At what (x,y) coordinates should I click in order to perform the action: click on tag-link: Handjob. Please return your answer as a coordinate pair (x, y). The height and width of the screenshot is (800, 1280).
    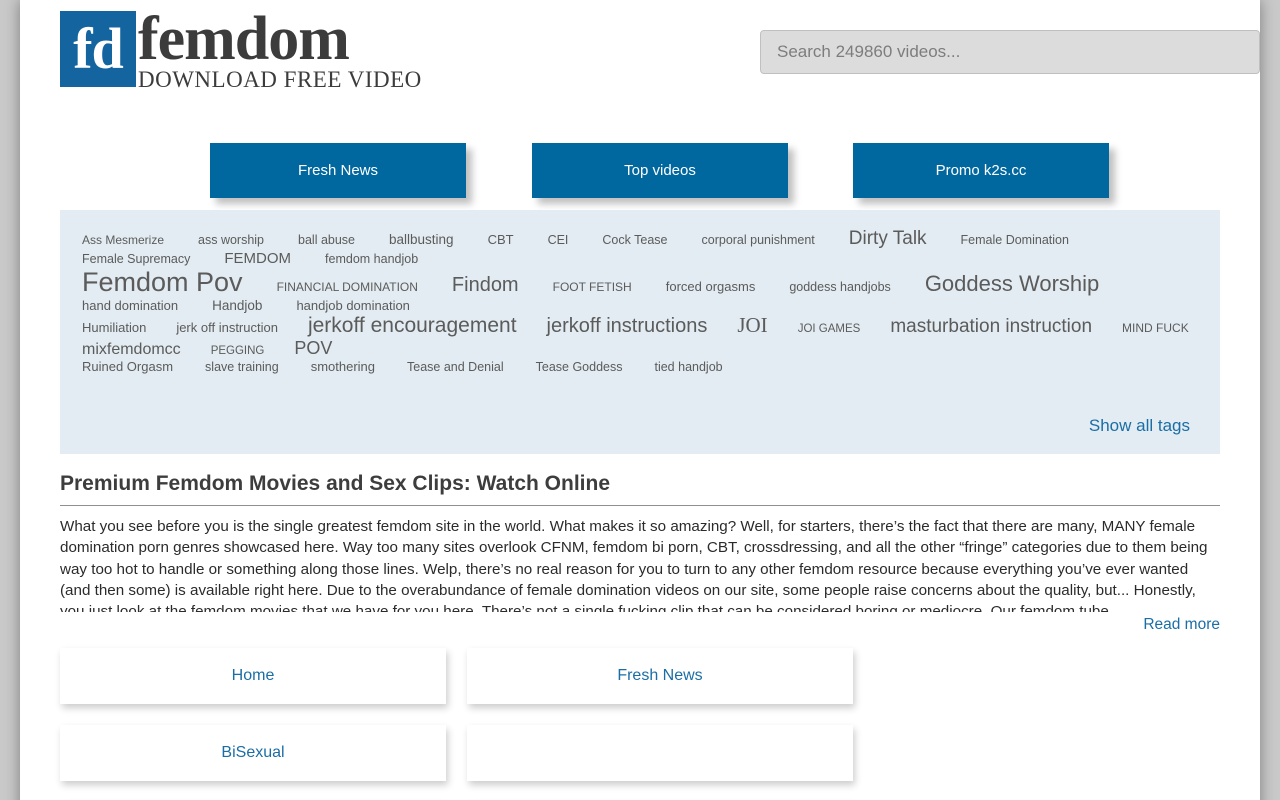
    Looking at the image, I should click on (237, 305).